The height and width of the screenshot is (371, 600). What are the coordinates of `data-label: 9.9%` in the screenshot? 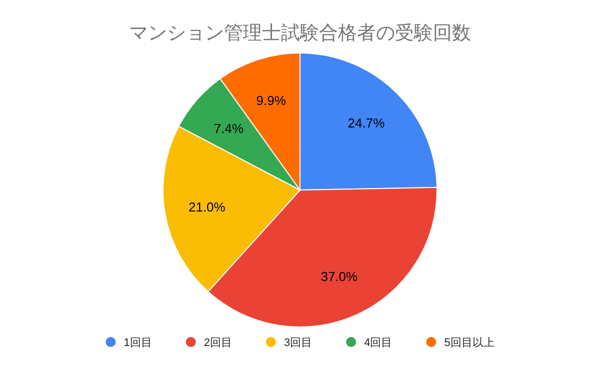 It's located at (271, 100).